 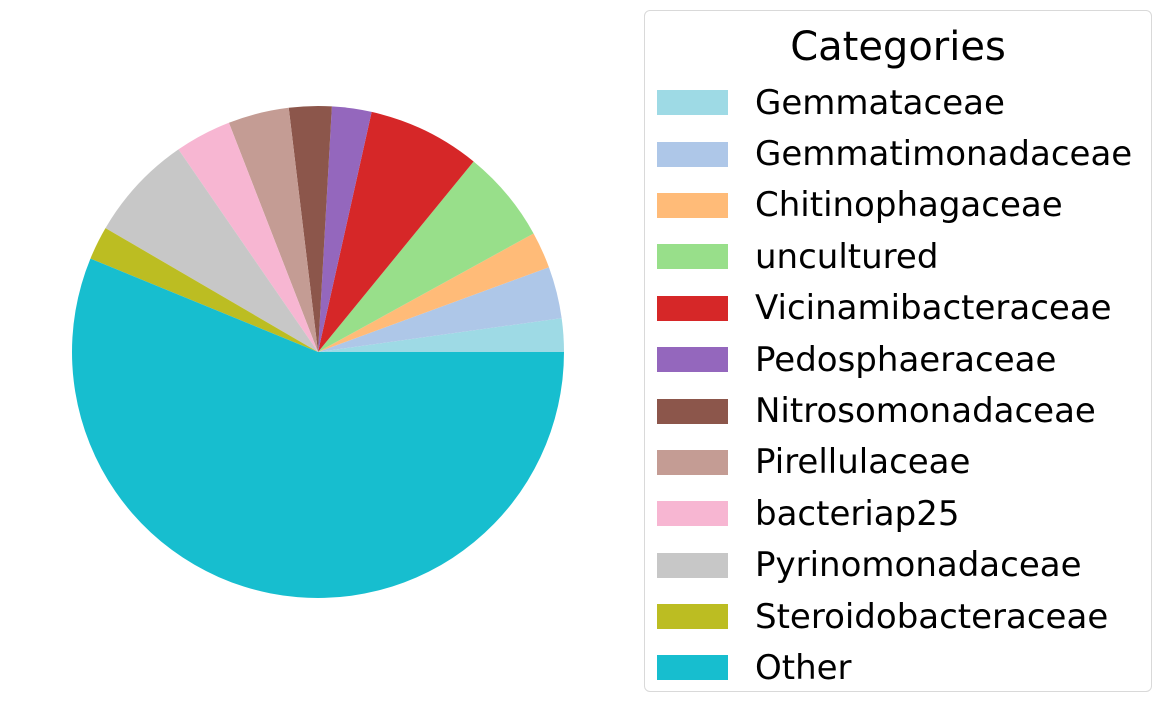 I want to click on pie-slice-chitinophagaceae, so click(x=433, y=292).